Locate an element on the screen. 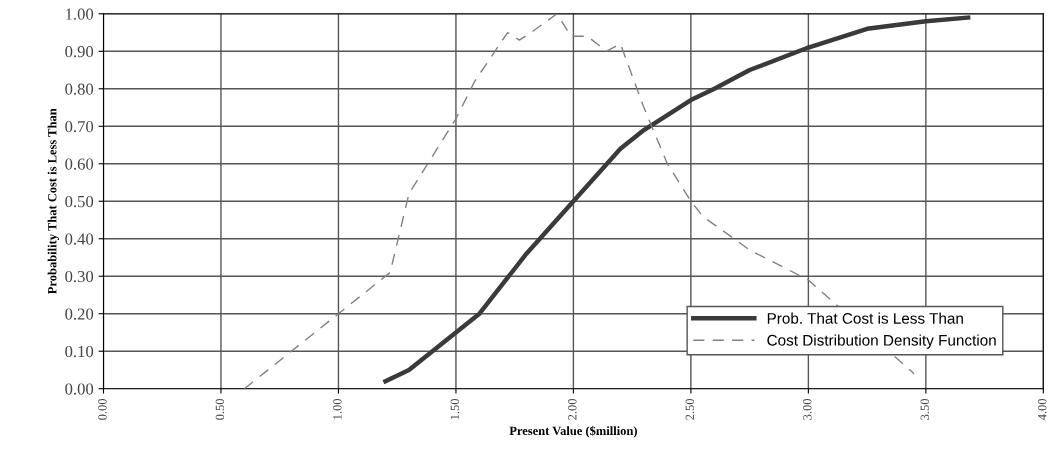 The height and width of the screenshot is (460, 1056). x-tick-label: 2.50 is located at coordinates (690, 409).